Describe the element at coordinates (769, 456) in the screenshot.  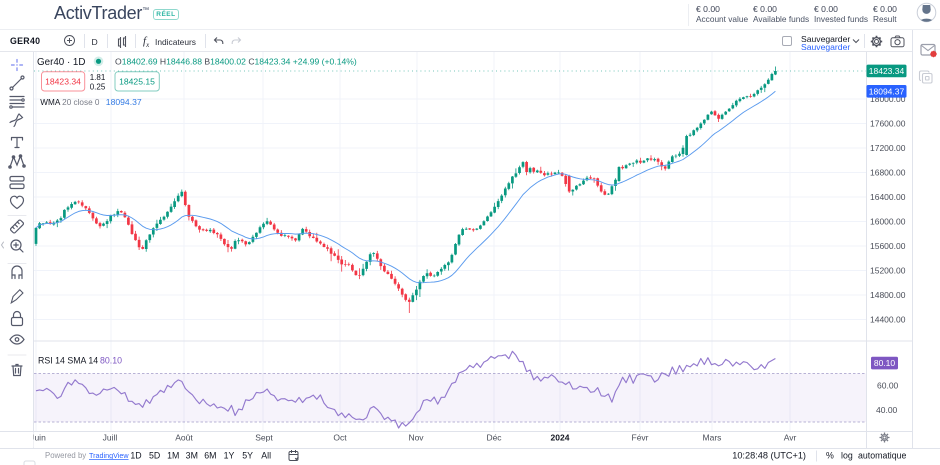
I see `svg-text: 10:28:48 (UTC+1)` at that location.